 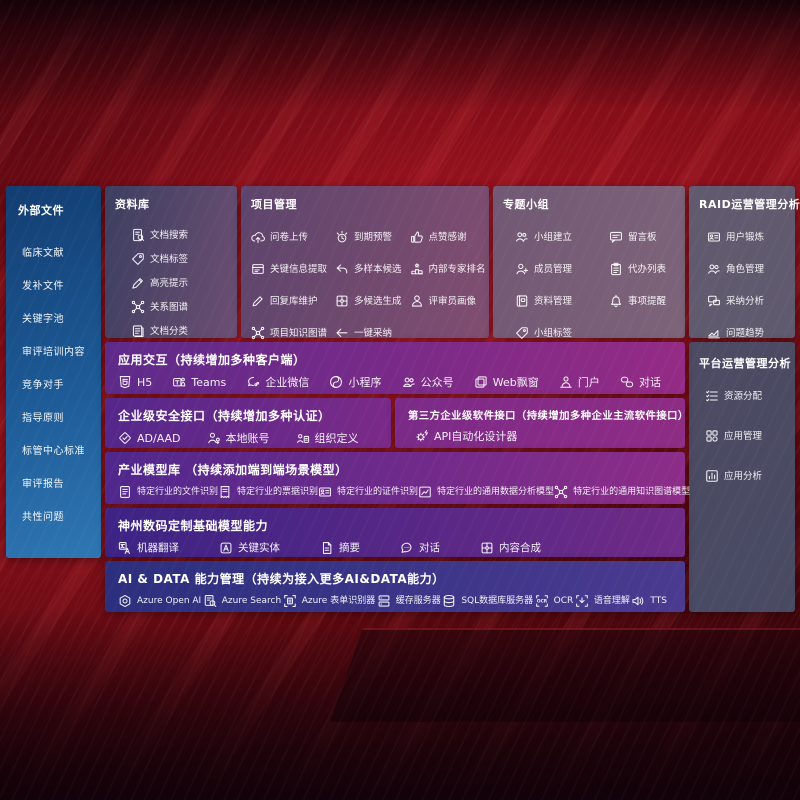 I want to click on feature-item: SQL数据库服务器, so click(x=487, y=601).